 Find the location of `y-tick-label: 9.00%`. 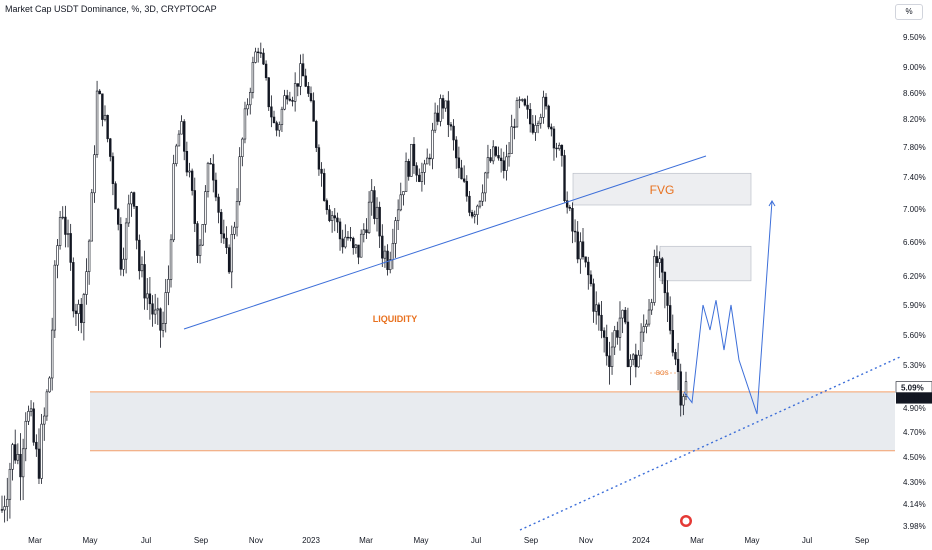

y-tick-label: 9.00% is located at coordinates (914, 67).